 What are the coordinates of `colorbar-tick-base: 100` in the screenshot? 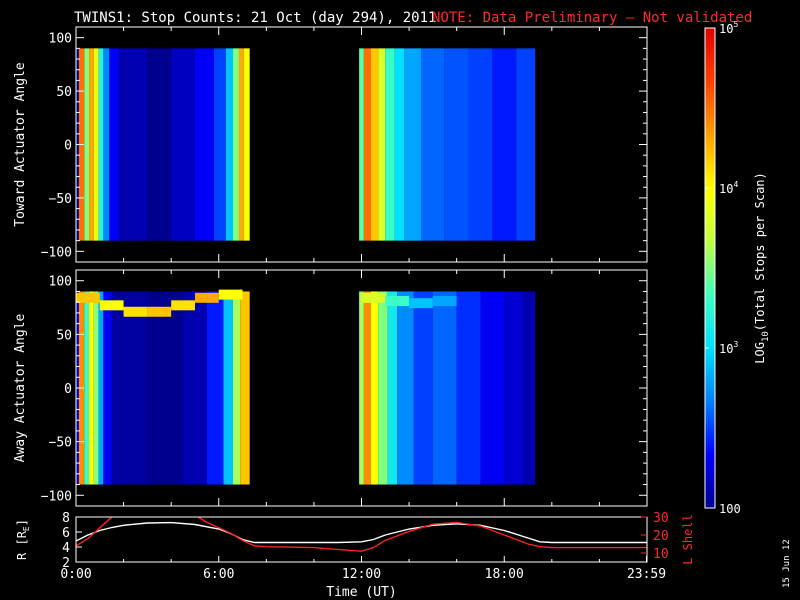 It's located at (730, 509).